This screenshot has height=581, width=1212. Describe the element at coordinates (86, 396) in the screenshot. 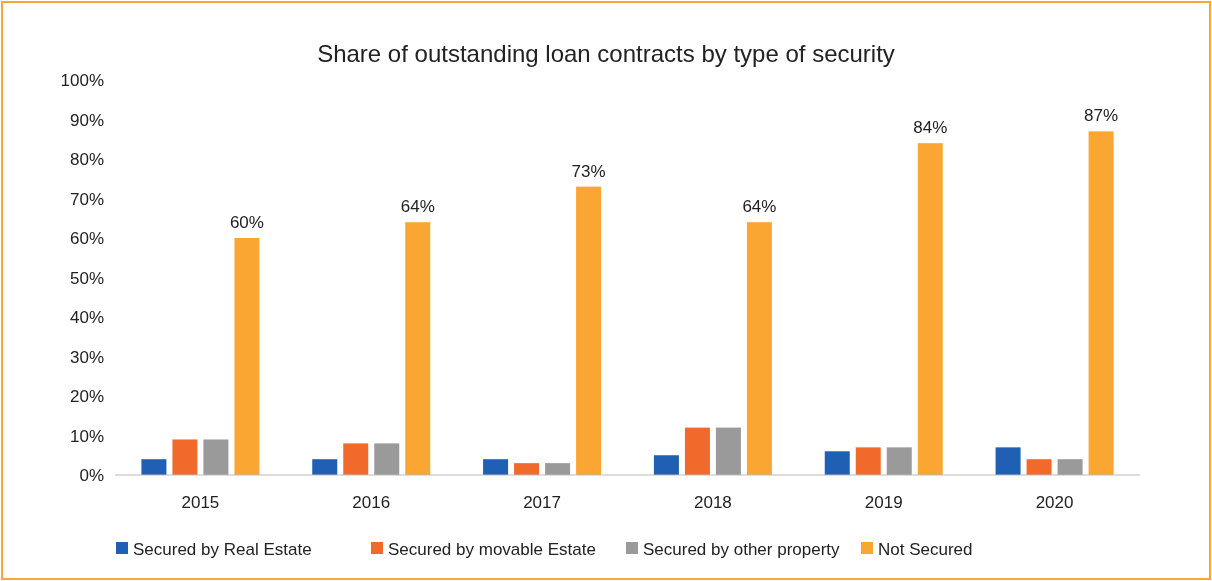

I see `y-tick-label: 20%` at that location.